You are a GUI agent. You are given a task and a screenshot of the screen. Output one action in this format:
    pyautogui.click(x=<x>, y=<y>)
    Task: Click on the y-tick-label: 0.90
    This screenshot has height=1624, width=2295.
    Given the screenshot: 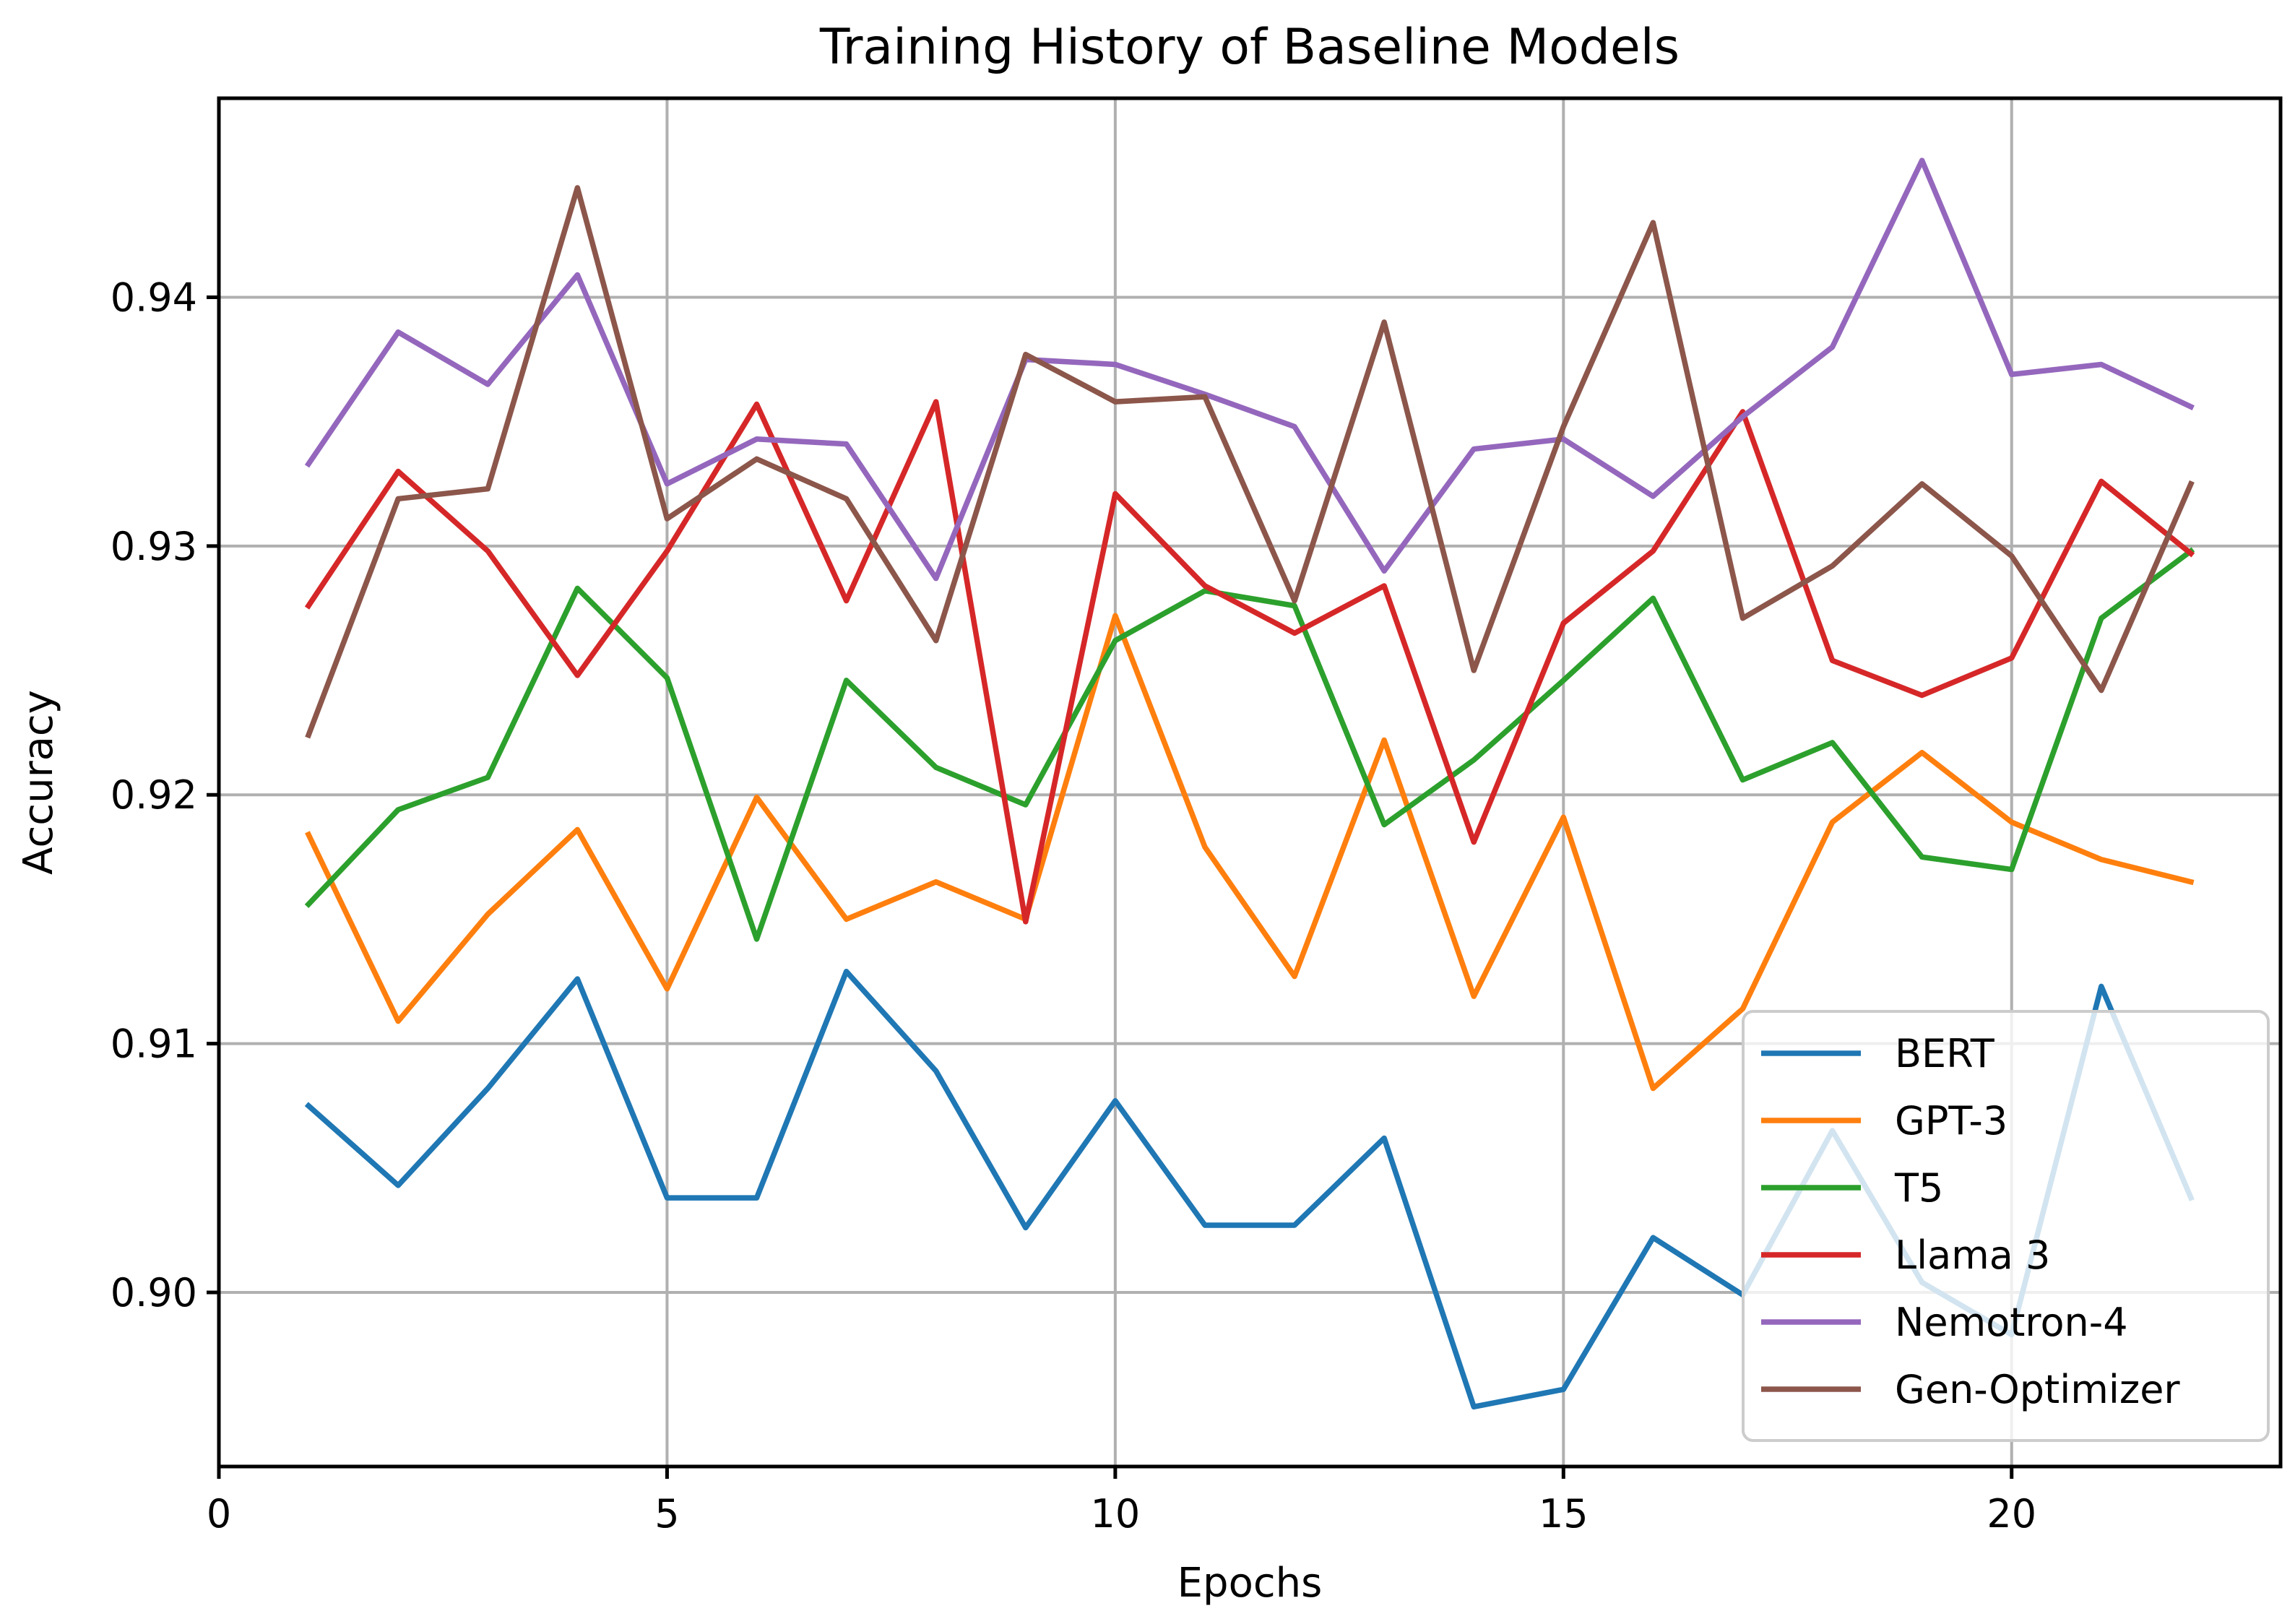 What is the action you would take?
    pyautogui.click(x=154, y=1293)
    